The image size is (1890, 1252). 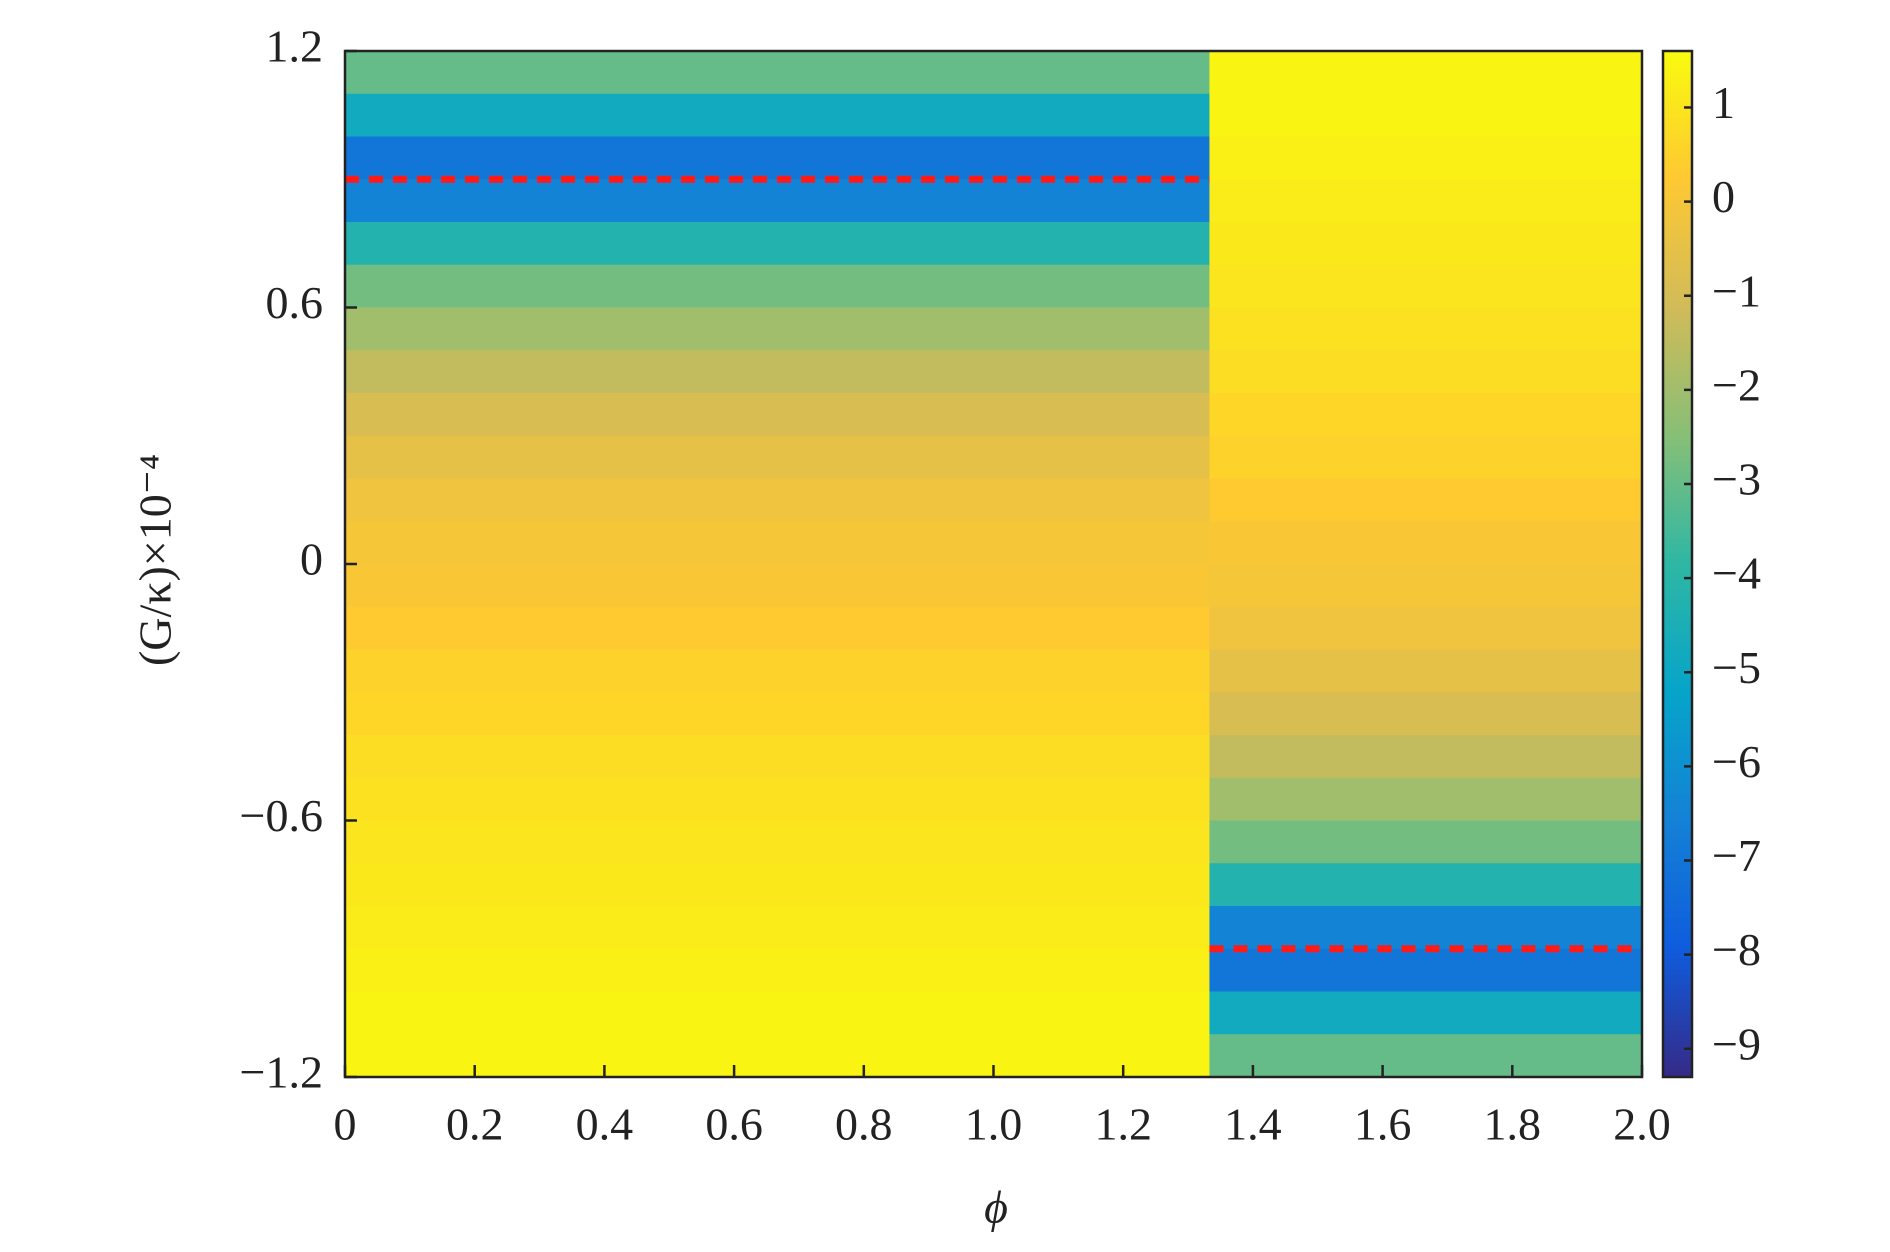 I want to click on colorbar-tick-label: −7, so click(x=1736, y=855).